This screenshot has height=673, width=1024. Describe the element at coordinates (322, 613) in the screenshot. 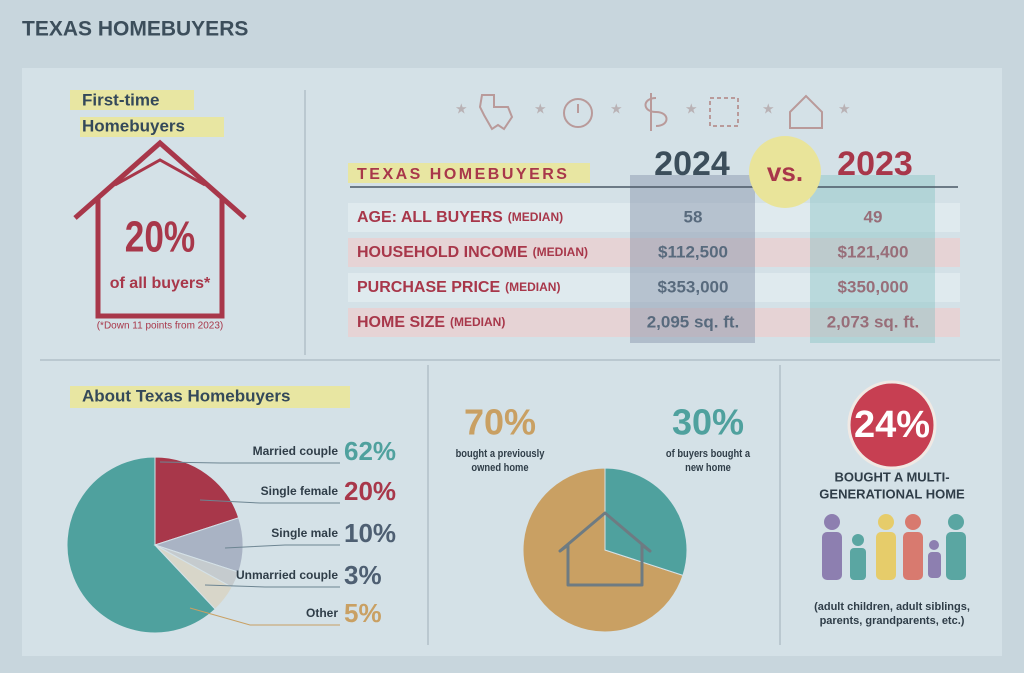

I see `pie-label: Other` at that location.